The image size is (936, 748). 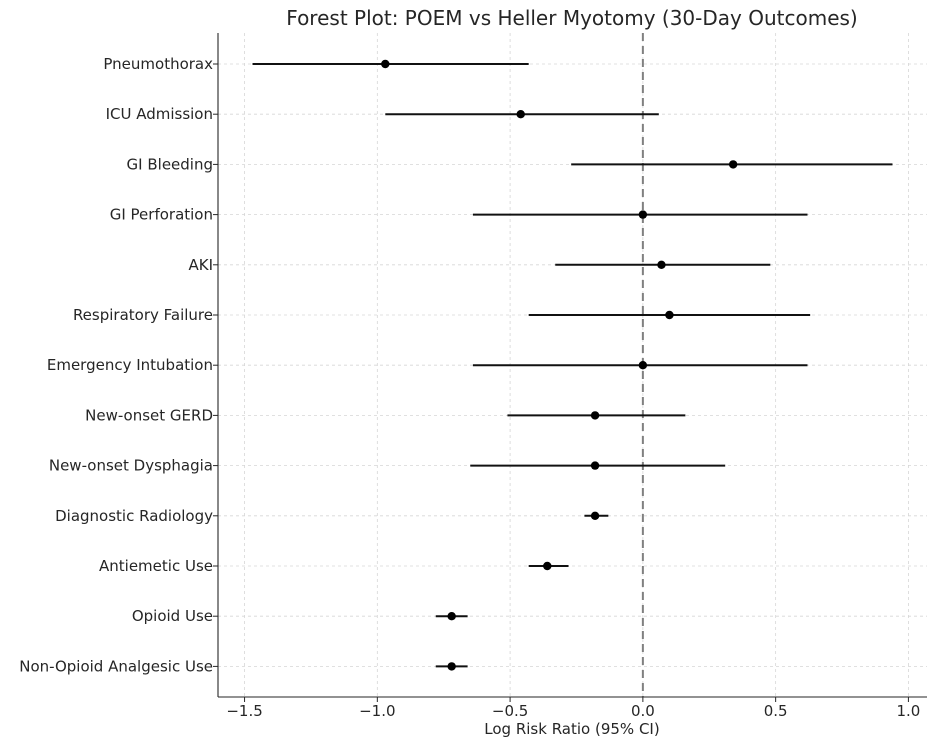 I want to click on y-category-label: Diagnostic Radiology, so click(x=134, y=516).